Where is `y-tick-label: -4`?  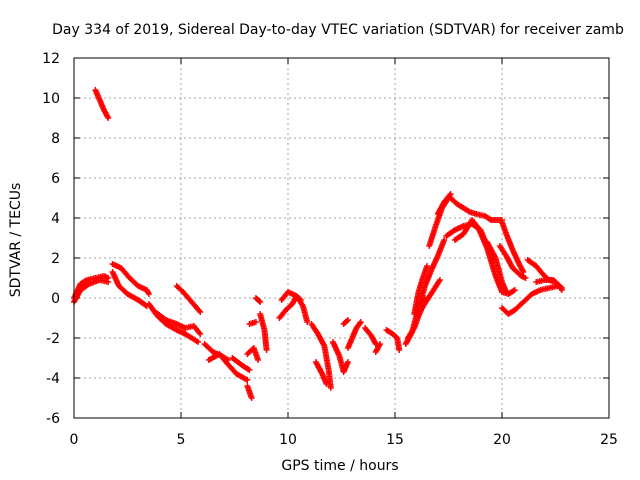
y-tick-label: -4 is located at coordinates (53, 379).